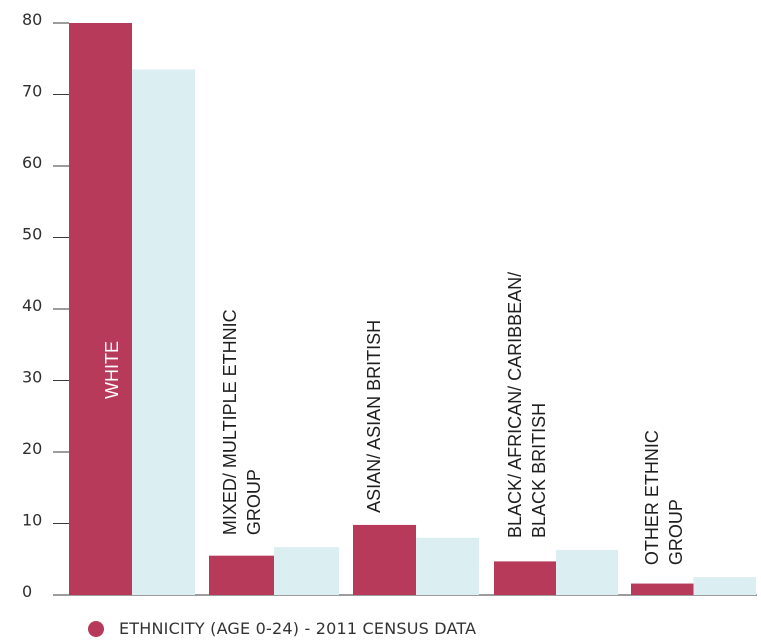 This screenshot has width=761, height=643. Describe the element at coordinates (298, 628) in the screenshot. I see `legend-label: ETHNICITY (AGE 0-24) - 2011 CENSUS DATA` at that location.